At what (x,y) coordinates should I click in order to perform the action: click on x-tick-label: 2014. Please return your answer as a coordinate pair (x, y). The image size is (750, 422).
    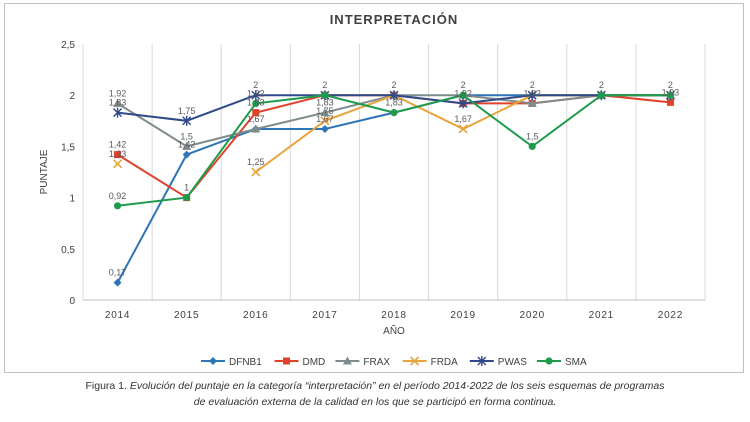
    Looking at the image, I should click on (117, 315).